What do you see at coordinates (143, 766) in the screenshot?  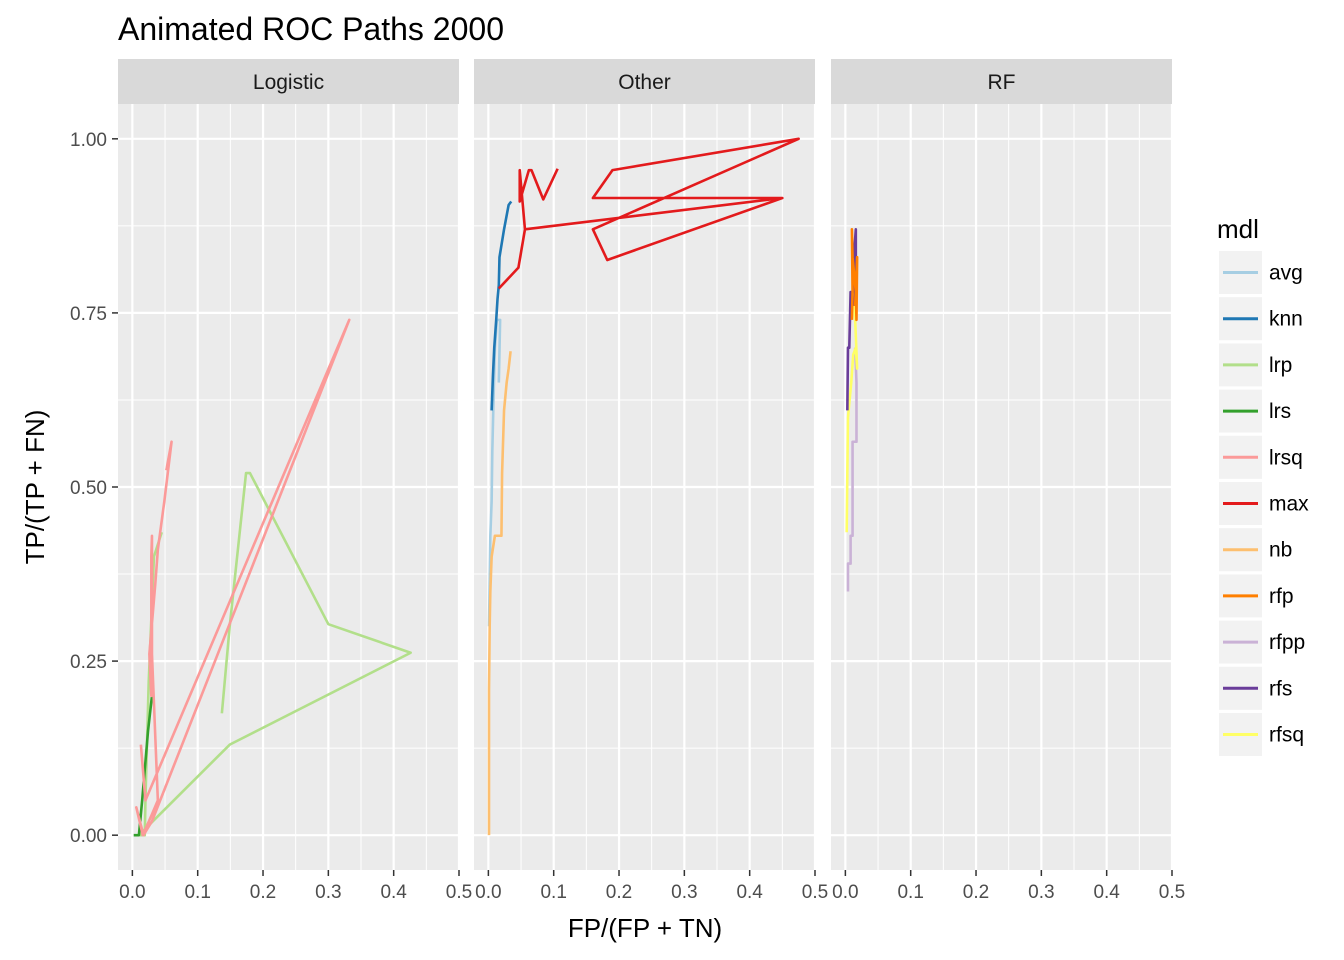 I see `series-line-lrs` at bounding box center [143, 766].